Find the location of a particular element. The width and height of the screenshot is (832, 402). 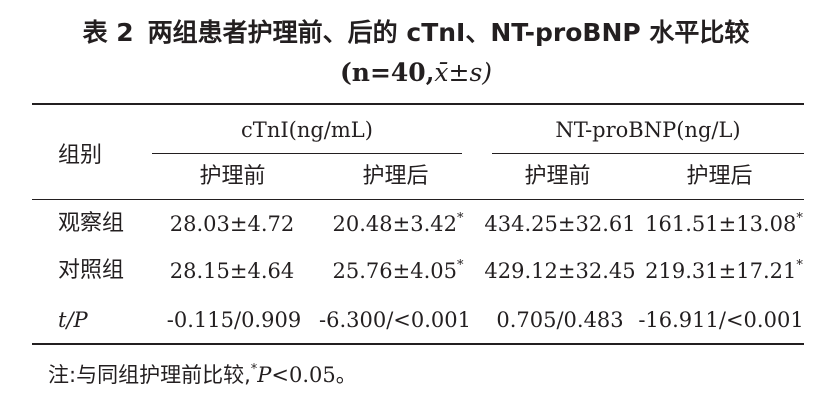

table-cell: -0.115/0.909 is located at coordinates (234, 320).